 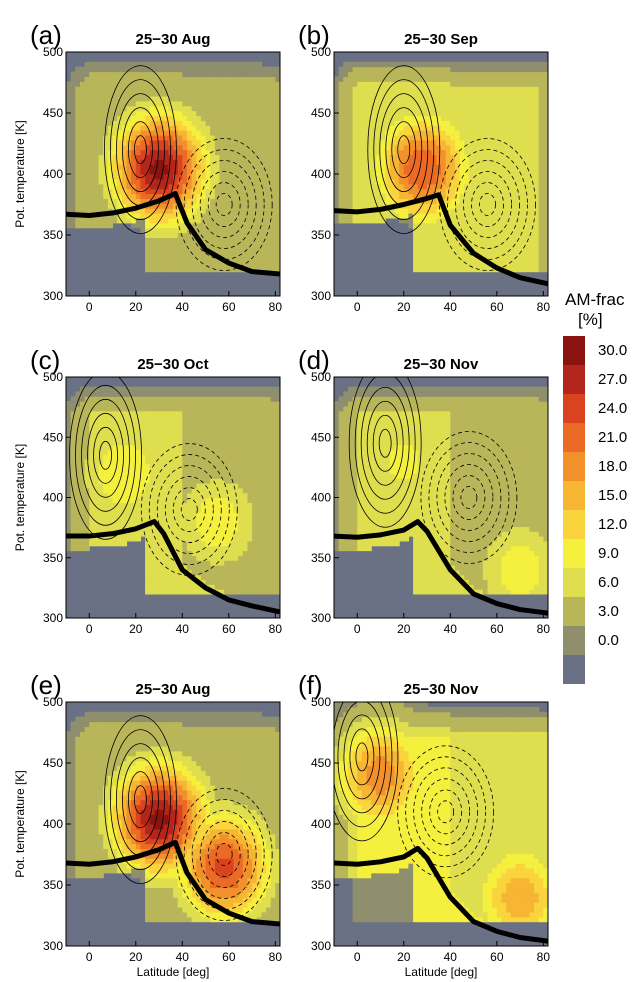 I want to click on contour-dashed, so click(x=487, y=204).